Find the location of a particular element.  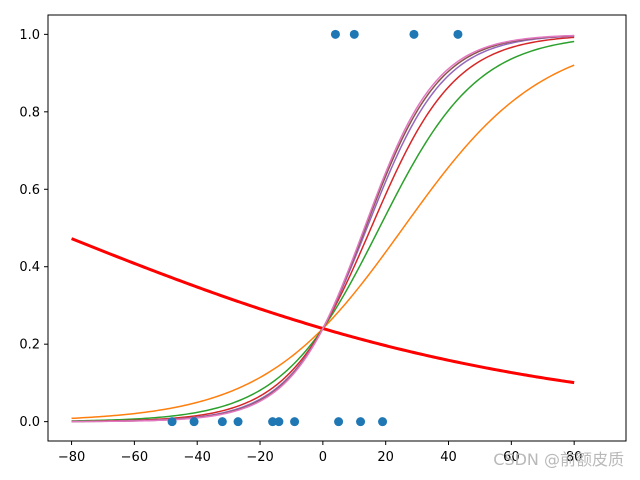

x-tick-label: 60 is located at coordinates (511, 457).